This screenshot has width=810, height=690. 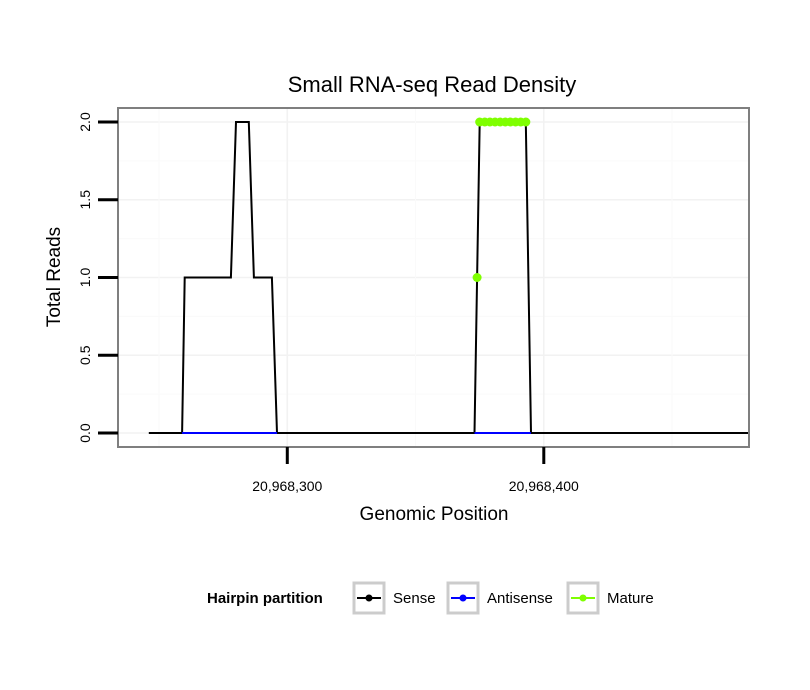 What do you see at coordinates (265, 598) in the screenshot?
I see `legend-title: Hairpin partition` at bounding box center [265, 598].